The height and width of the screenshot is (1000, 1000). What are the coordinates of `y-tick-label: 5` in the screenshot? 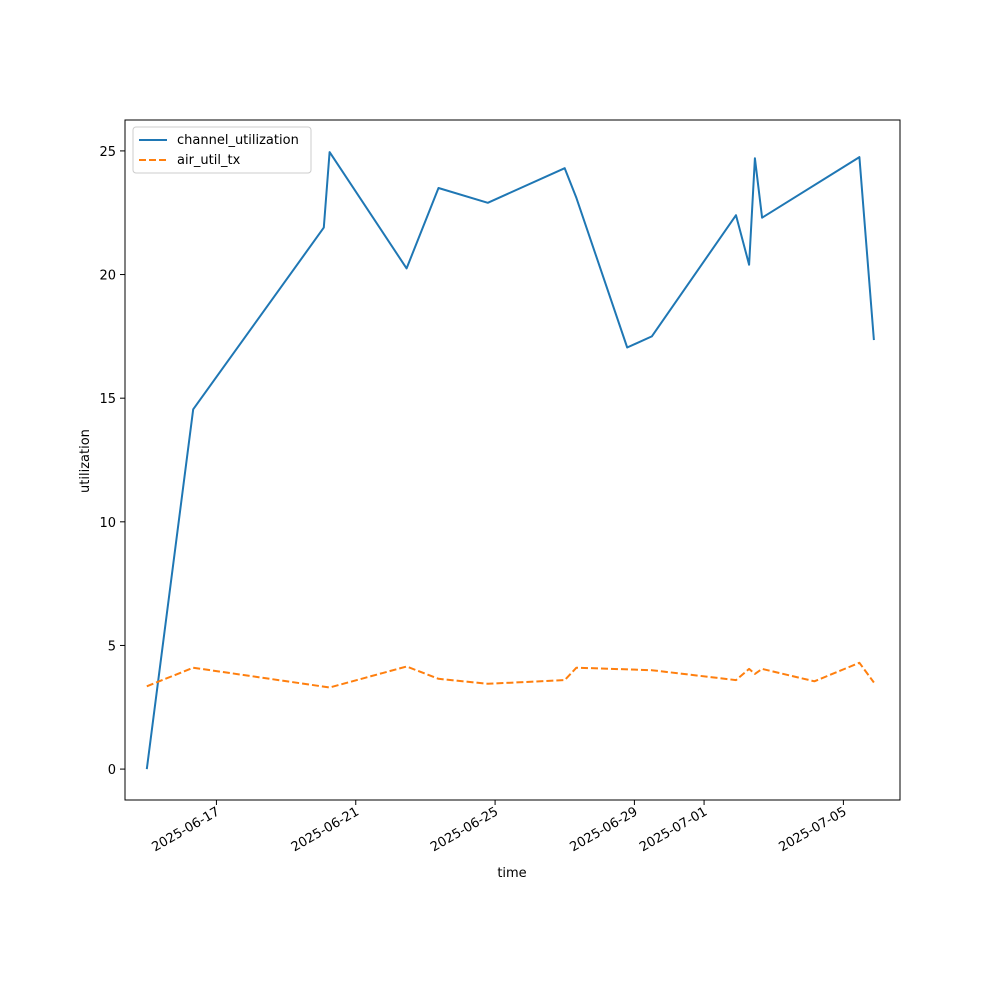 It's located at (112, 646).